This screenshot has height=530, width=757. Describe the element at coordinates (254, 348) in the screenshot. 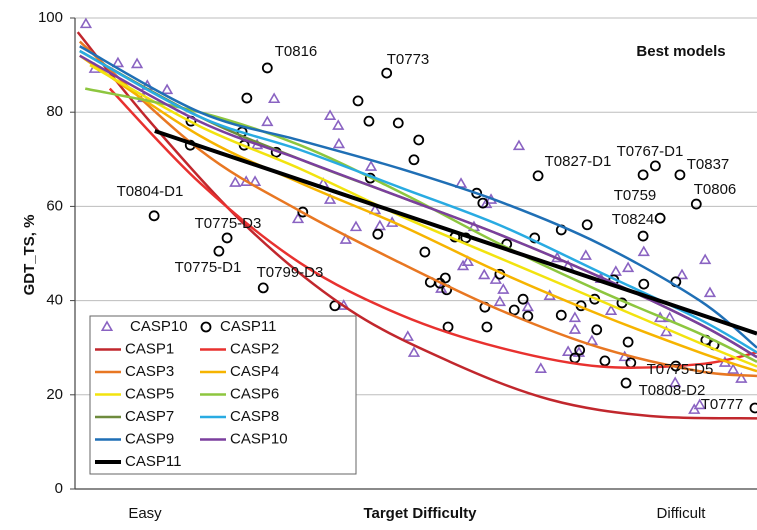

I see `legend-label: CASP2` at that location.